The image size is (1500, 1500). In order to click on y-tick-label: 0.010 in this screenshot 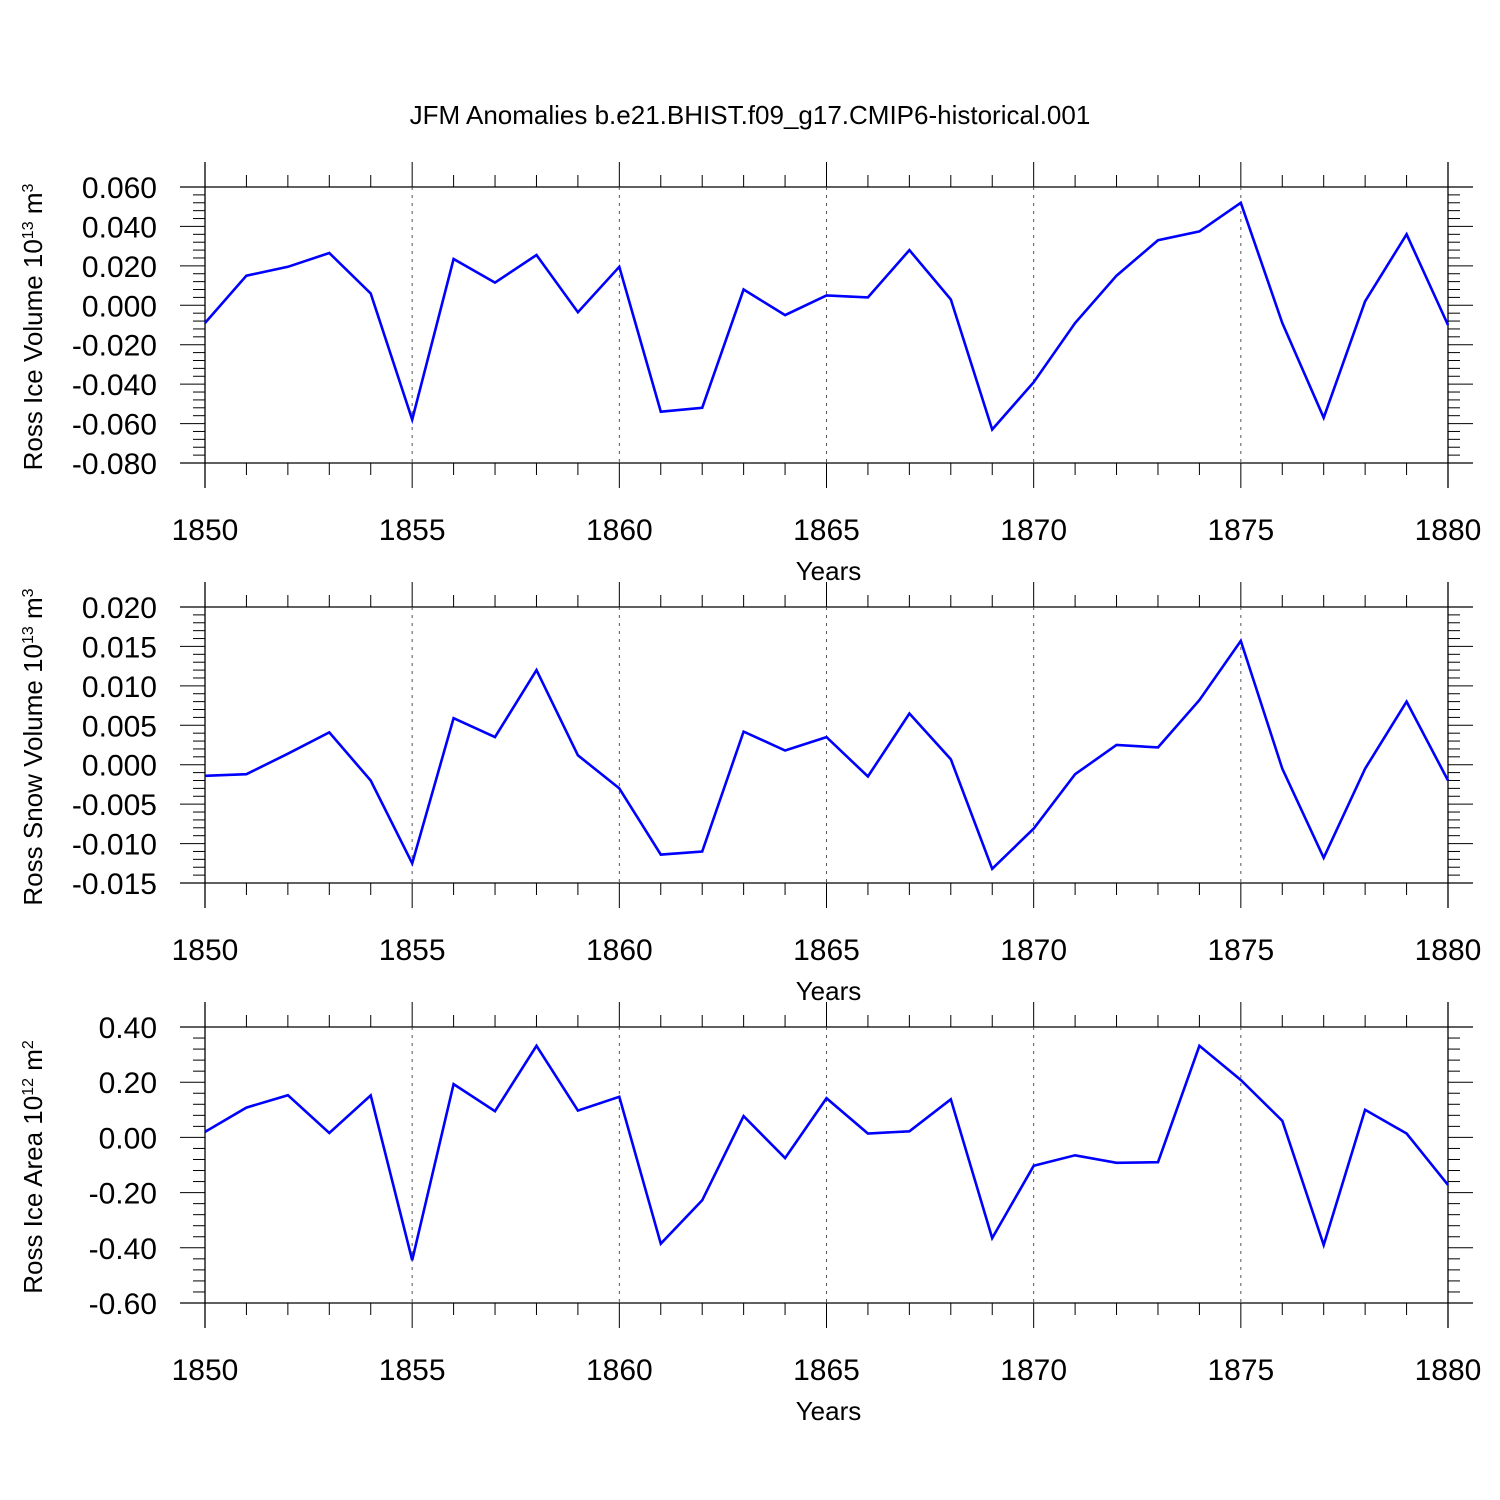, I will do `click(119, 687)`.